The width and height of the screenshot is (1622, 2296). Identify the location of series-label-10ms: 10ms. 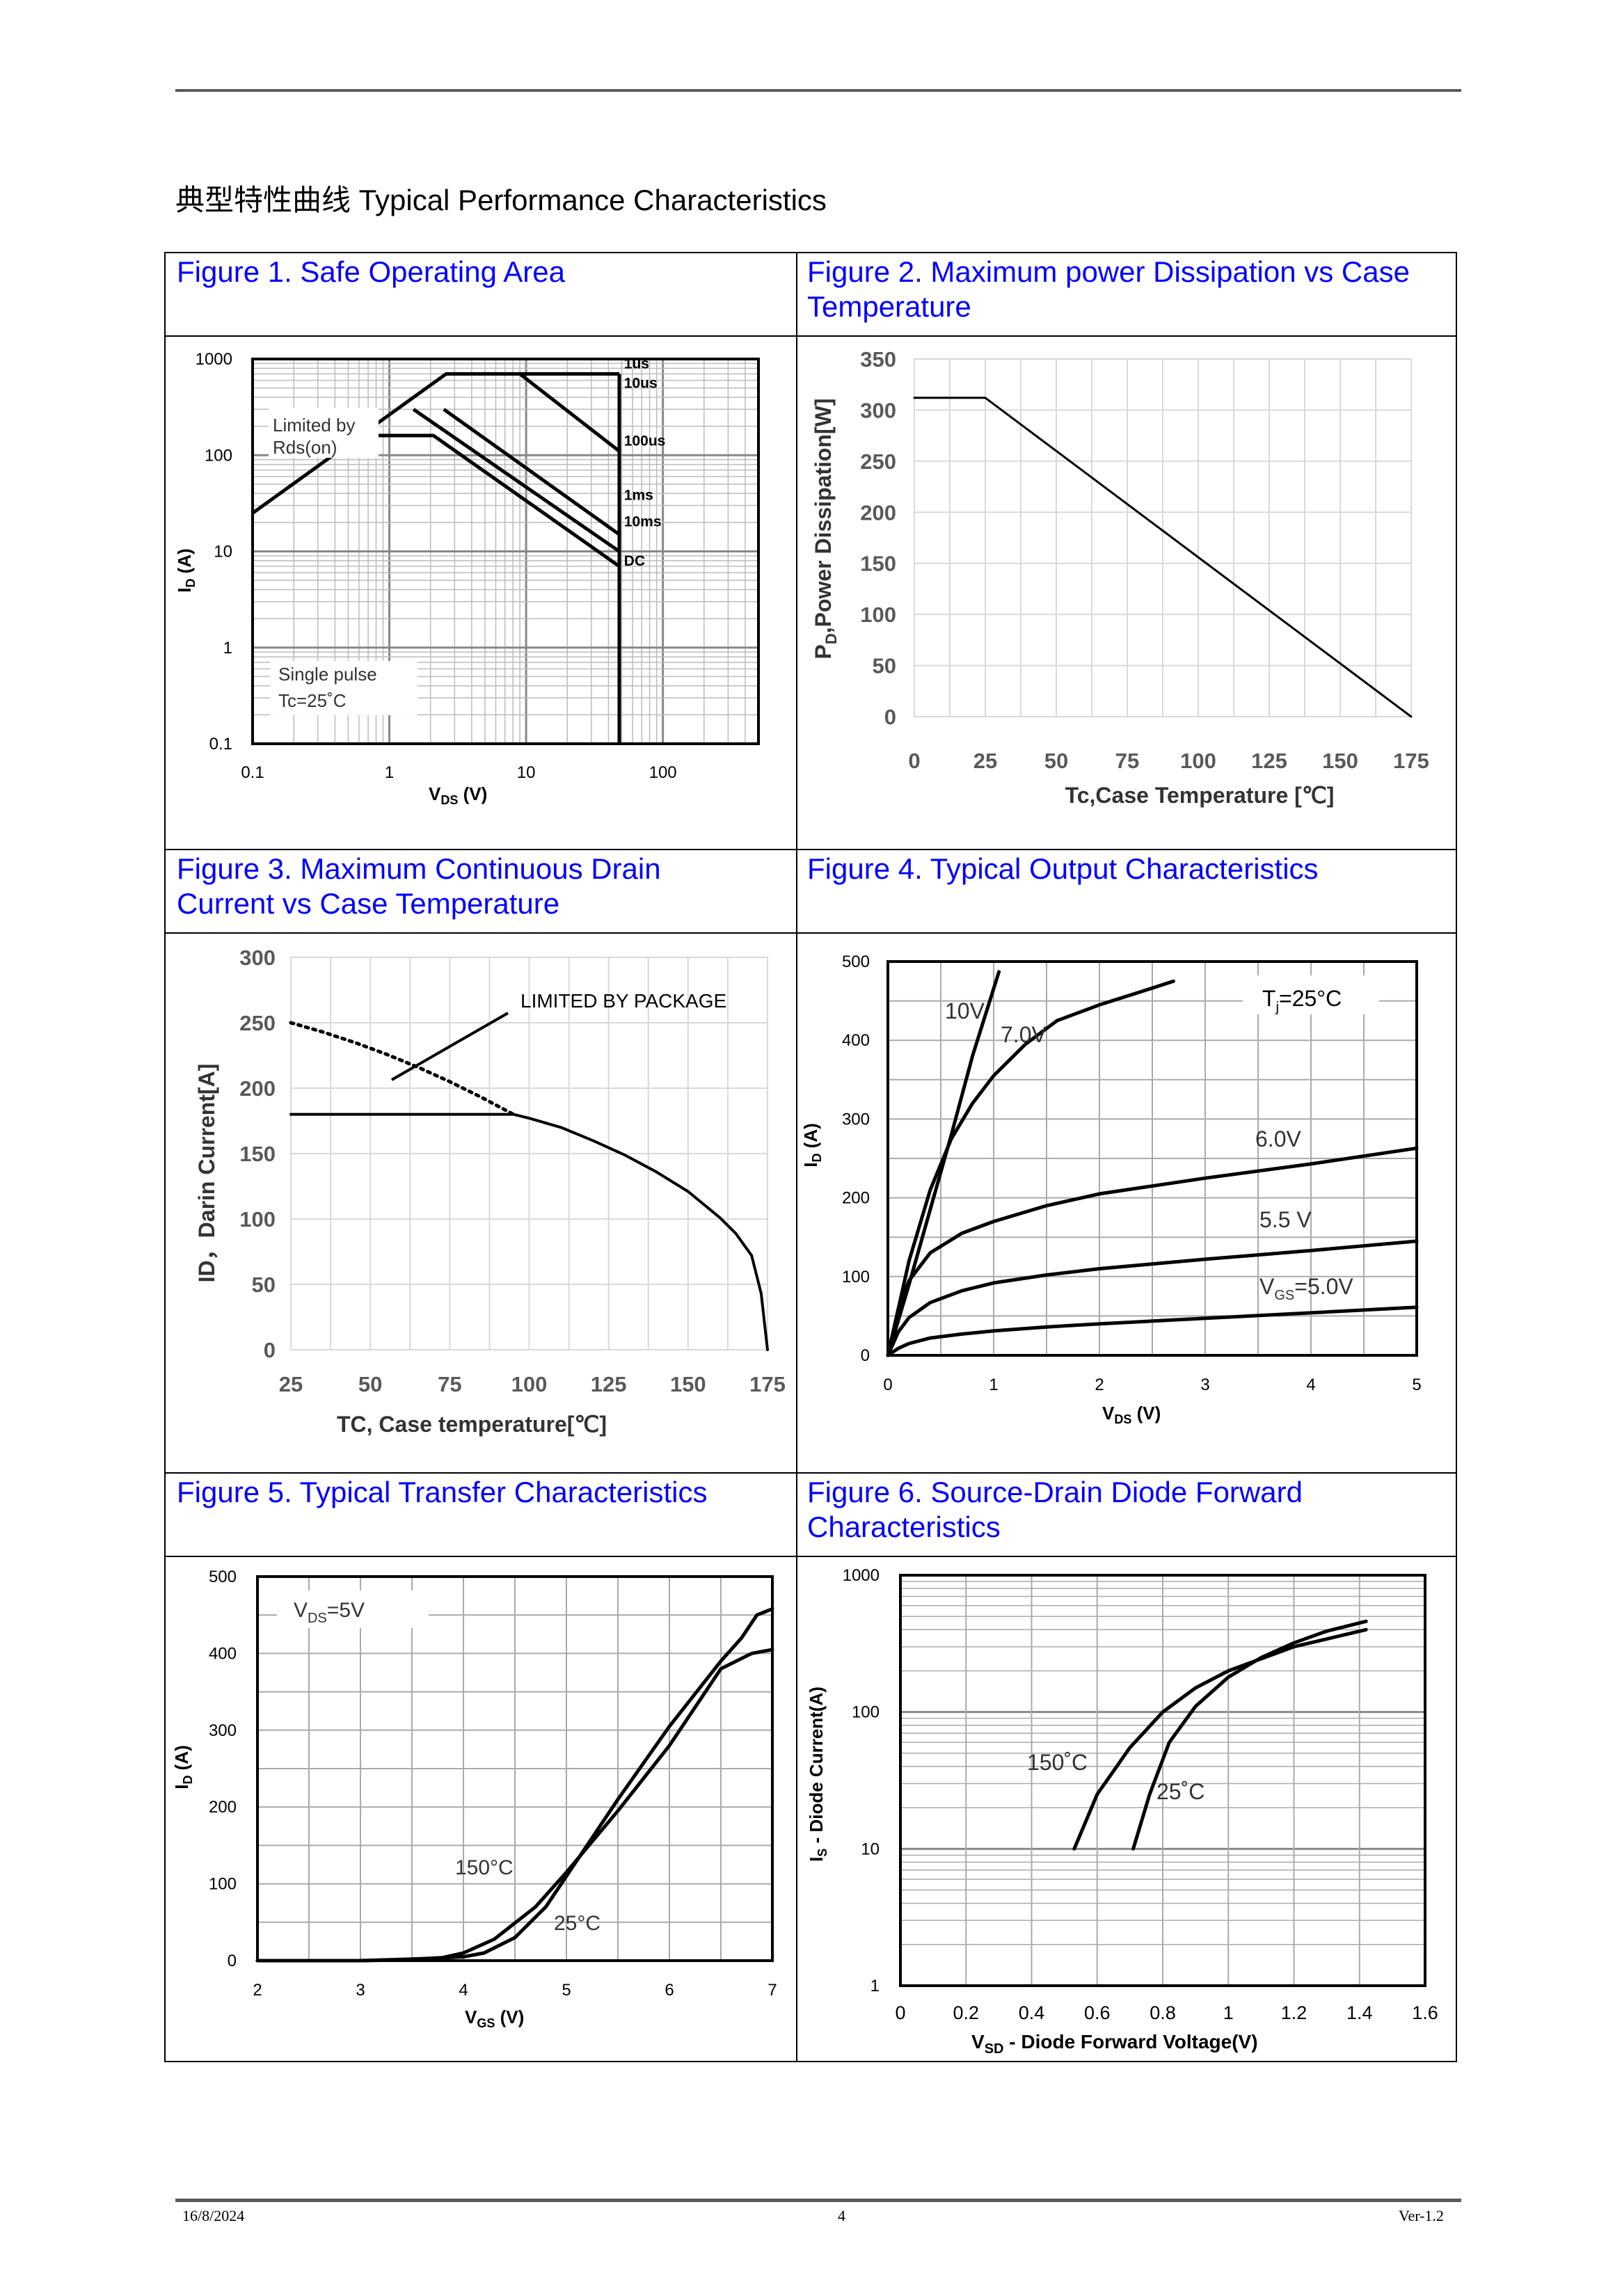
(643, 521).